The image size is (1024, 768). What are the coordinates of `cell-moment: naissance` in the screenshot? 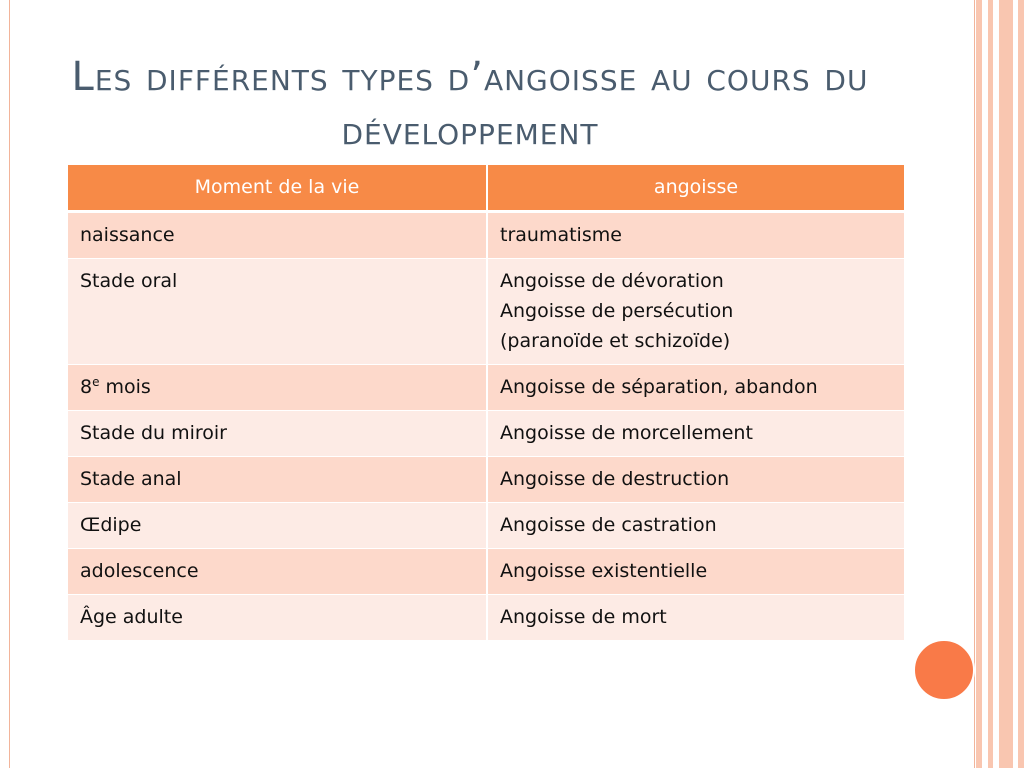 It's located at (278, 235).